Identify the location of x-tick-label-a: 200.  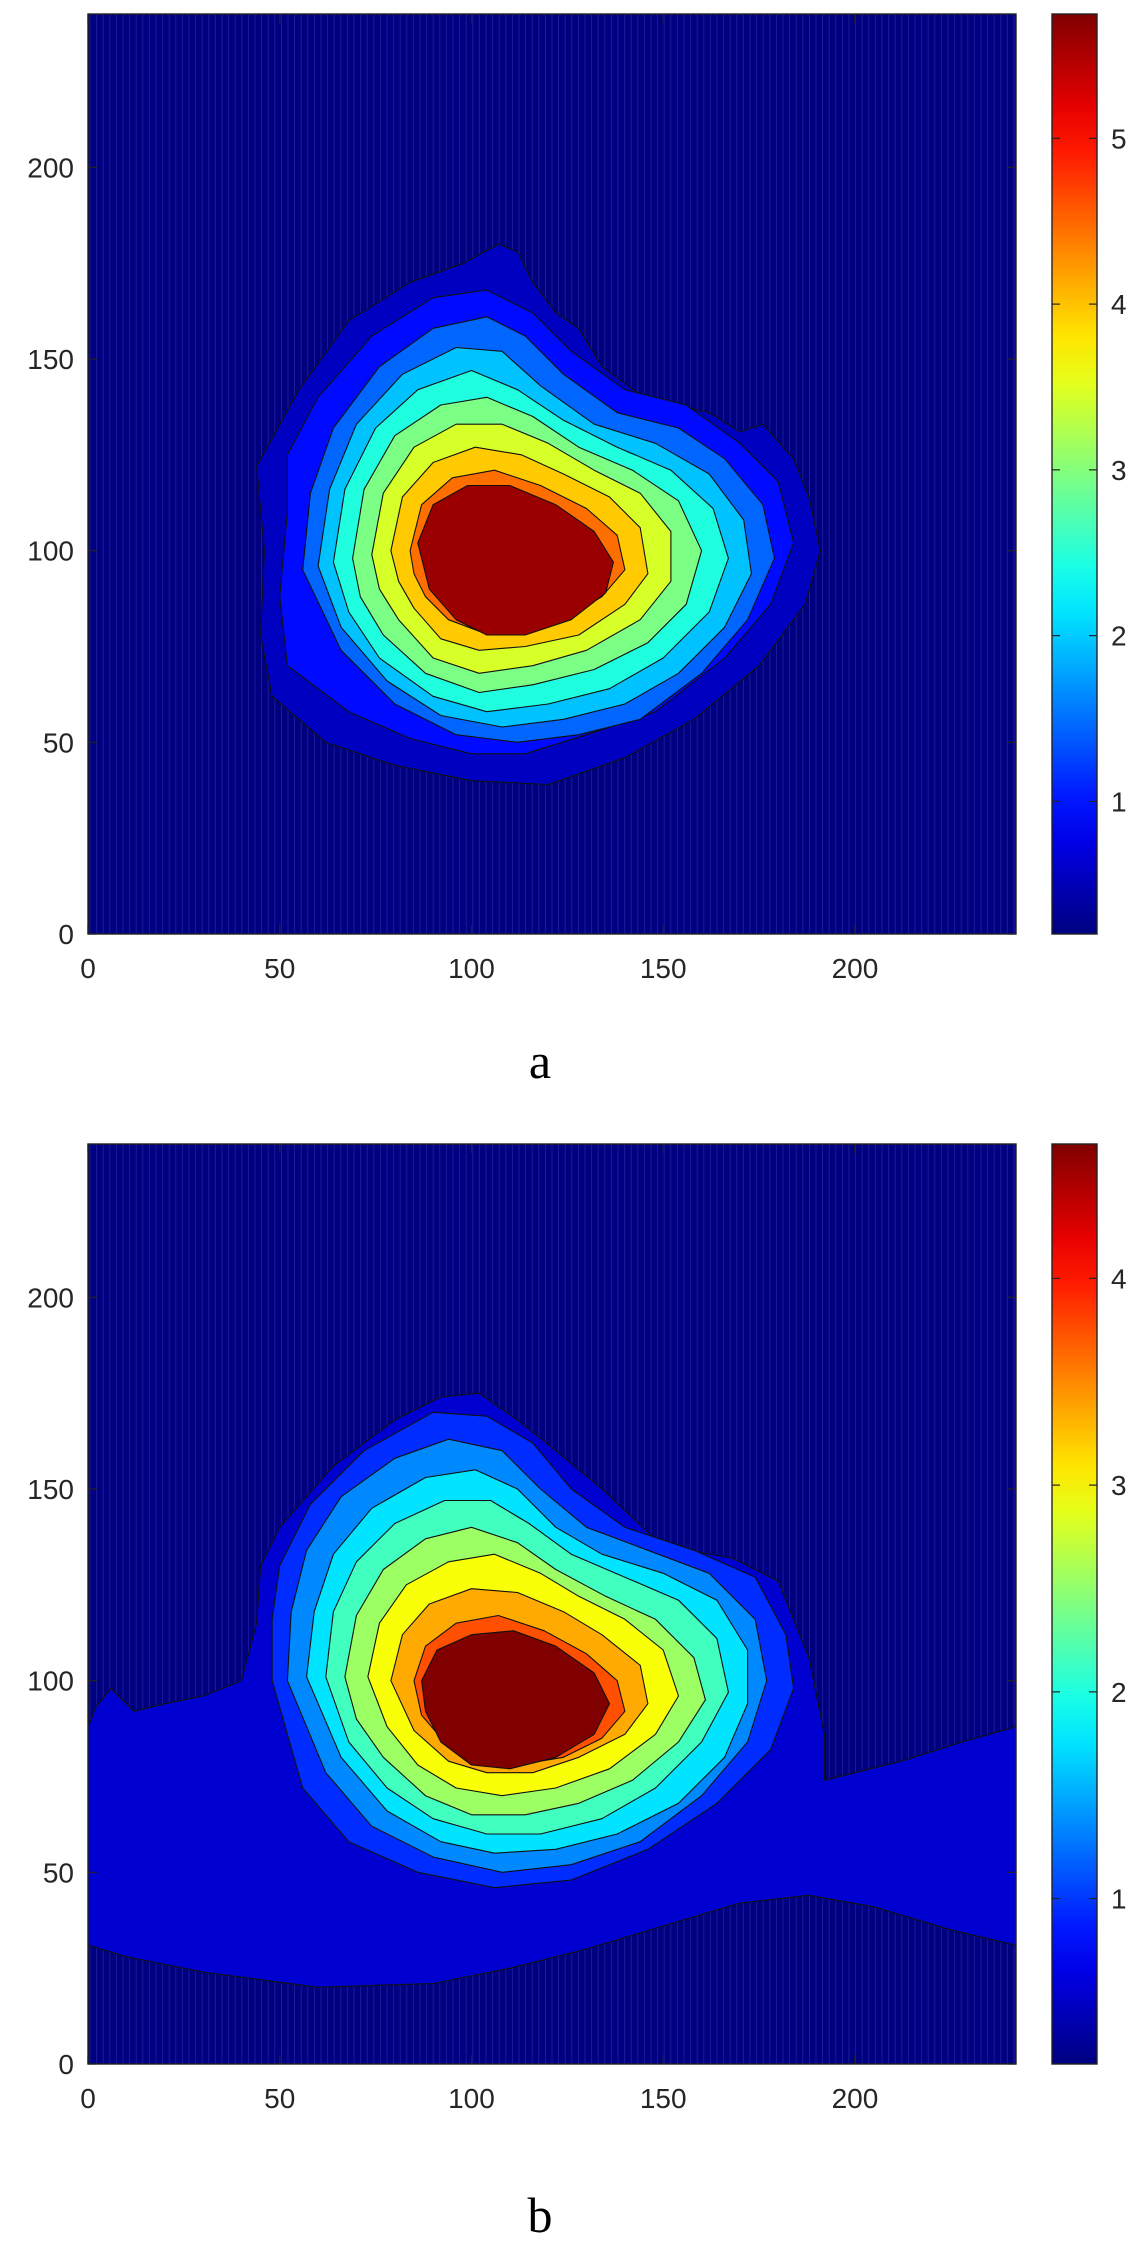
(855, 968).